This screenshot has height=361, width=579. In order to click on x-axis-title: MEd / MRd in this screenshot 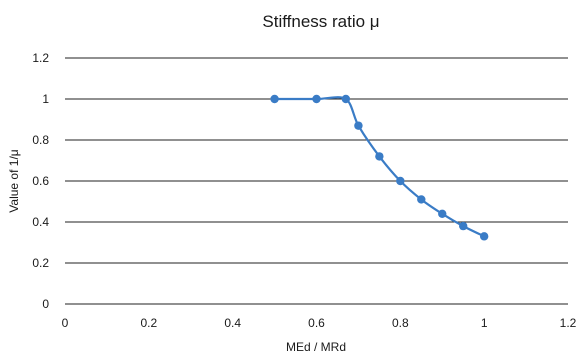, I will do `click(316, 347)`.